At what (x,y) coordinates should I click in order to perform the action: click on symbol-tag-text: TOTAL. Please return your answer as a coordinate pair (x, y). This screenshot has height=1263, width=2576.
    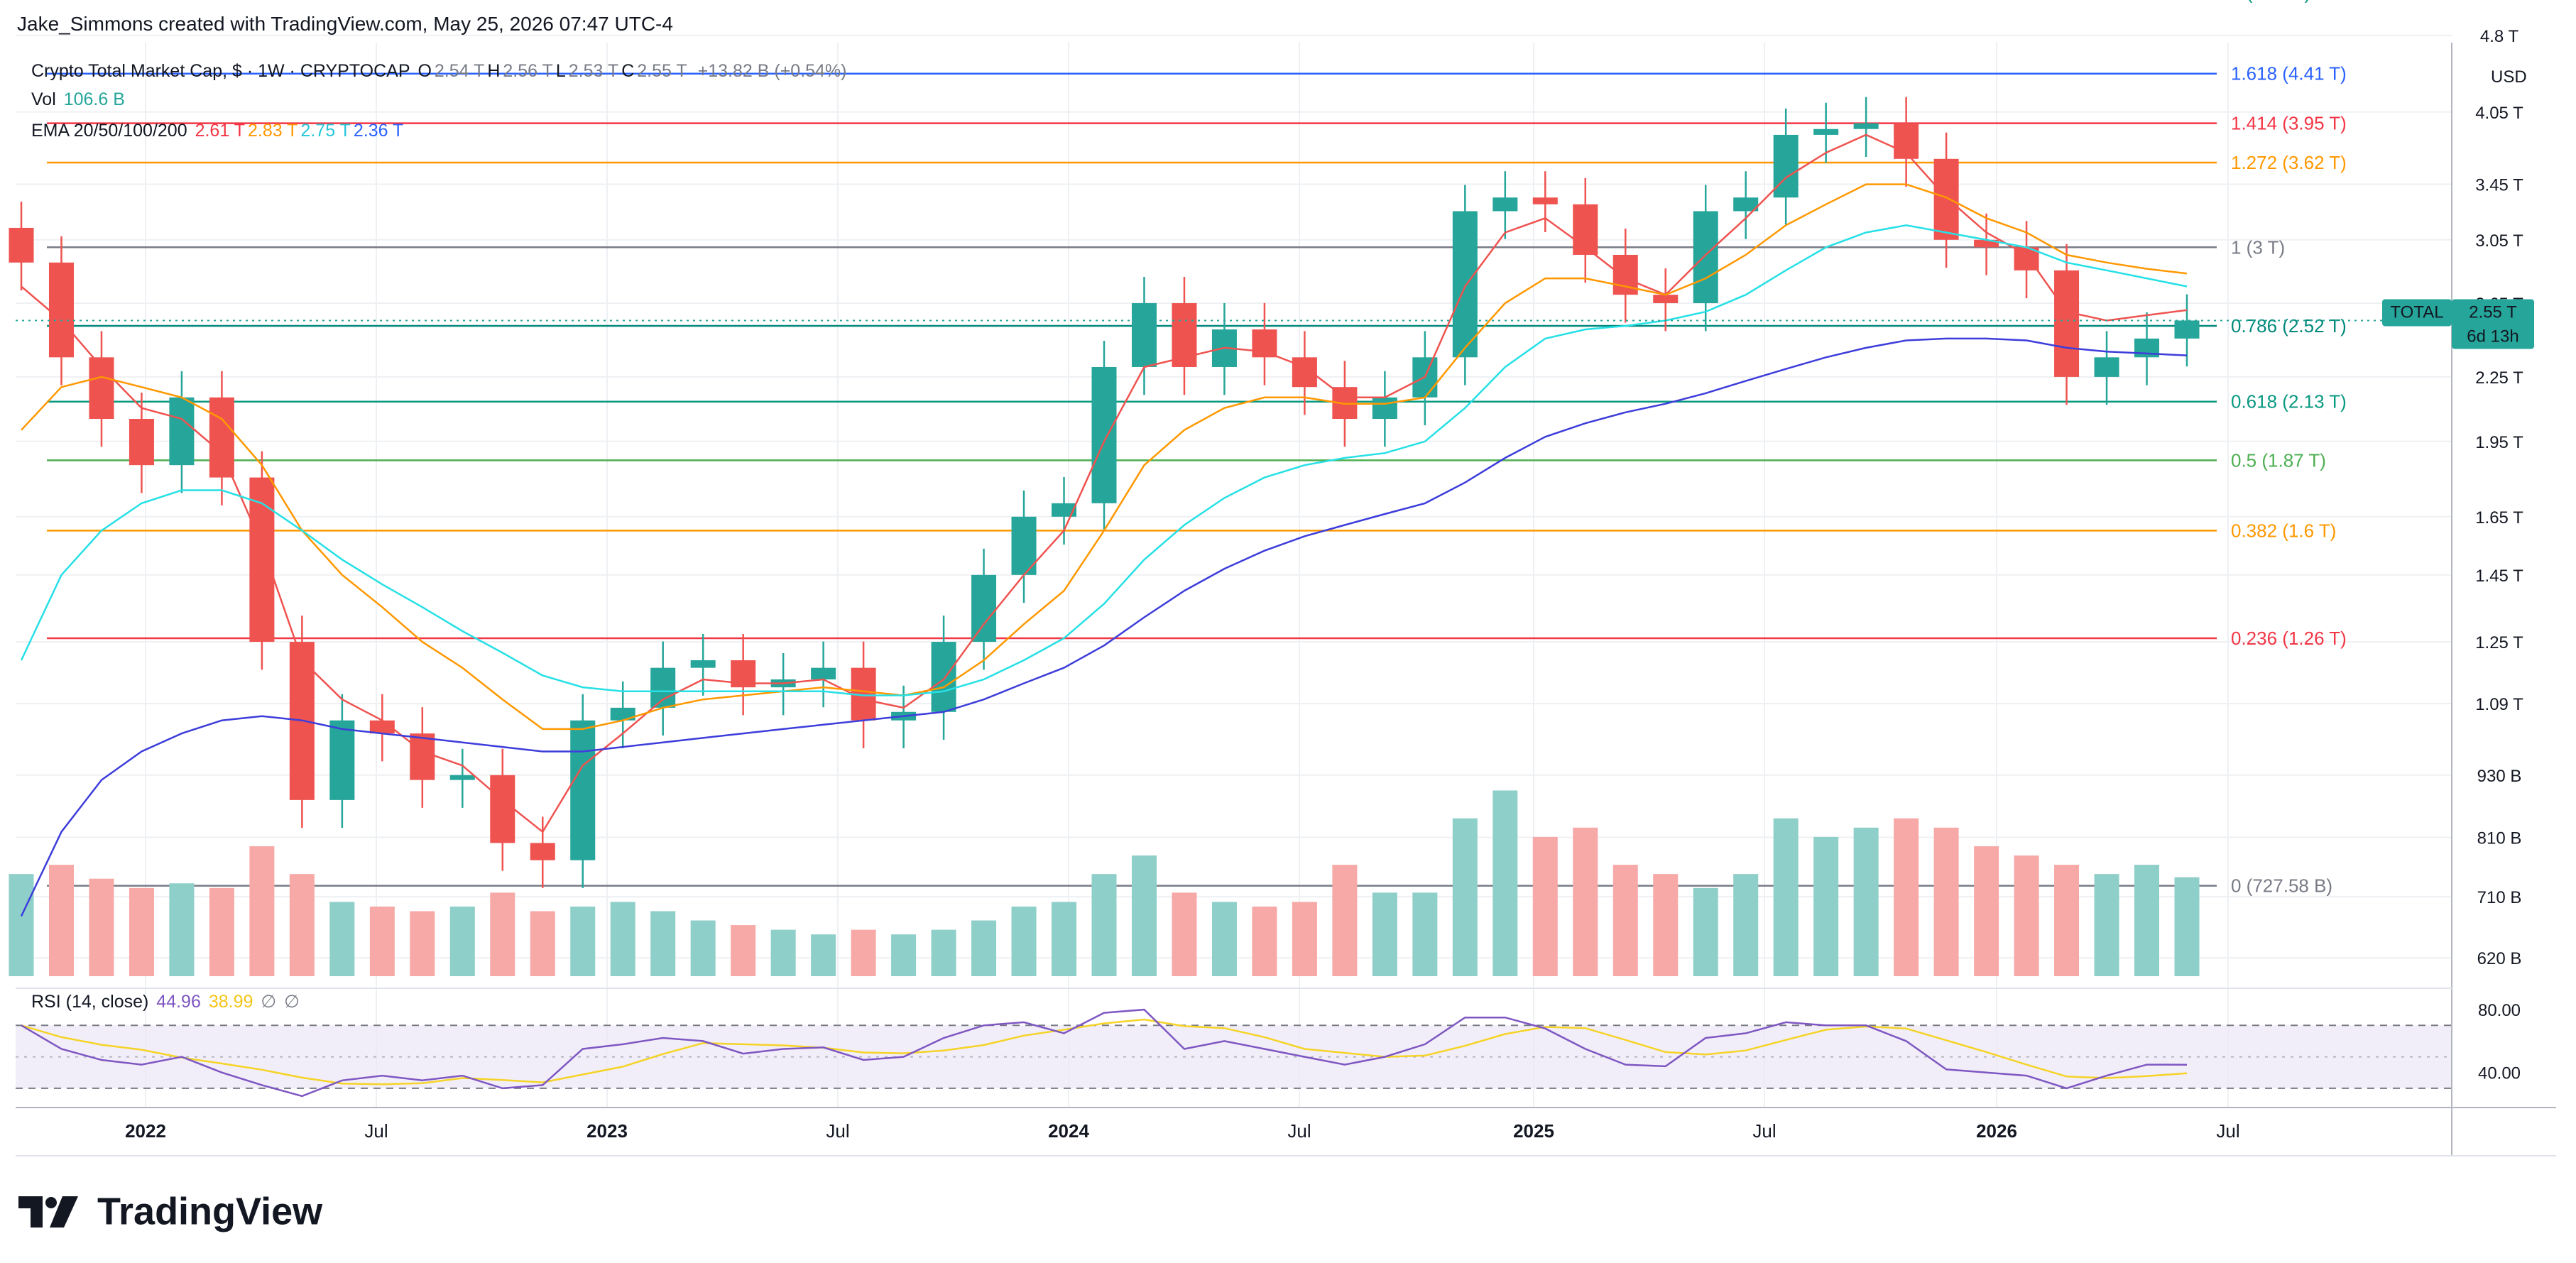
    Looking at the image, I should click on (2416, 312).